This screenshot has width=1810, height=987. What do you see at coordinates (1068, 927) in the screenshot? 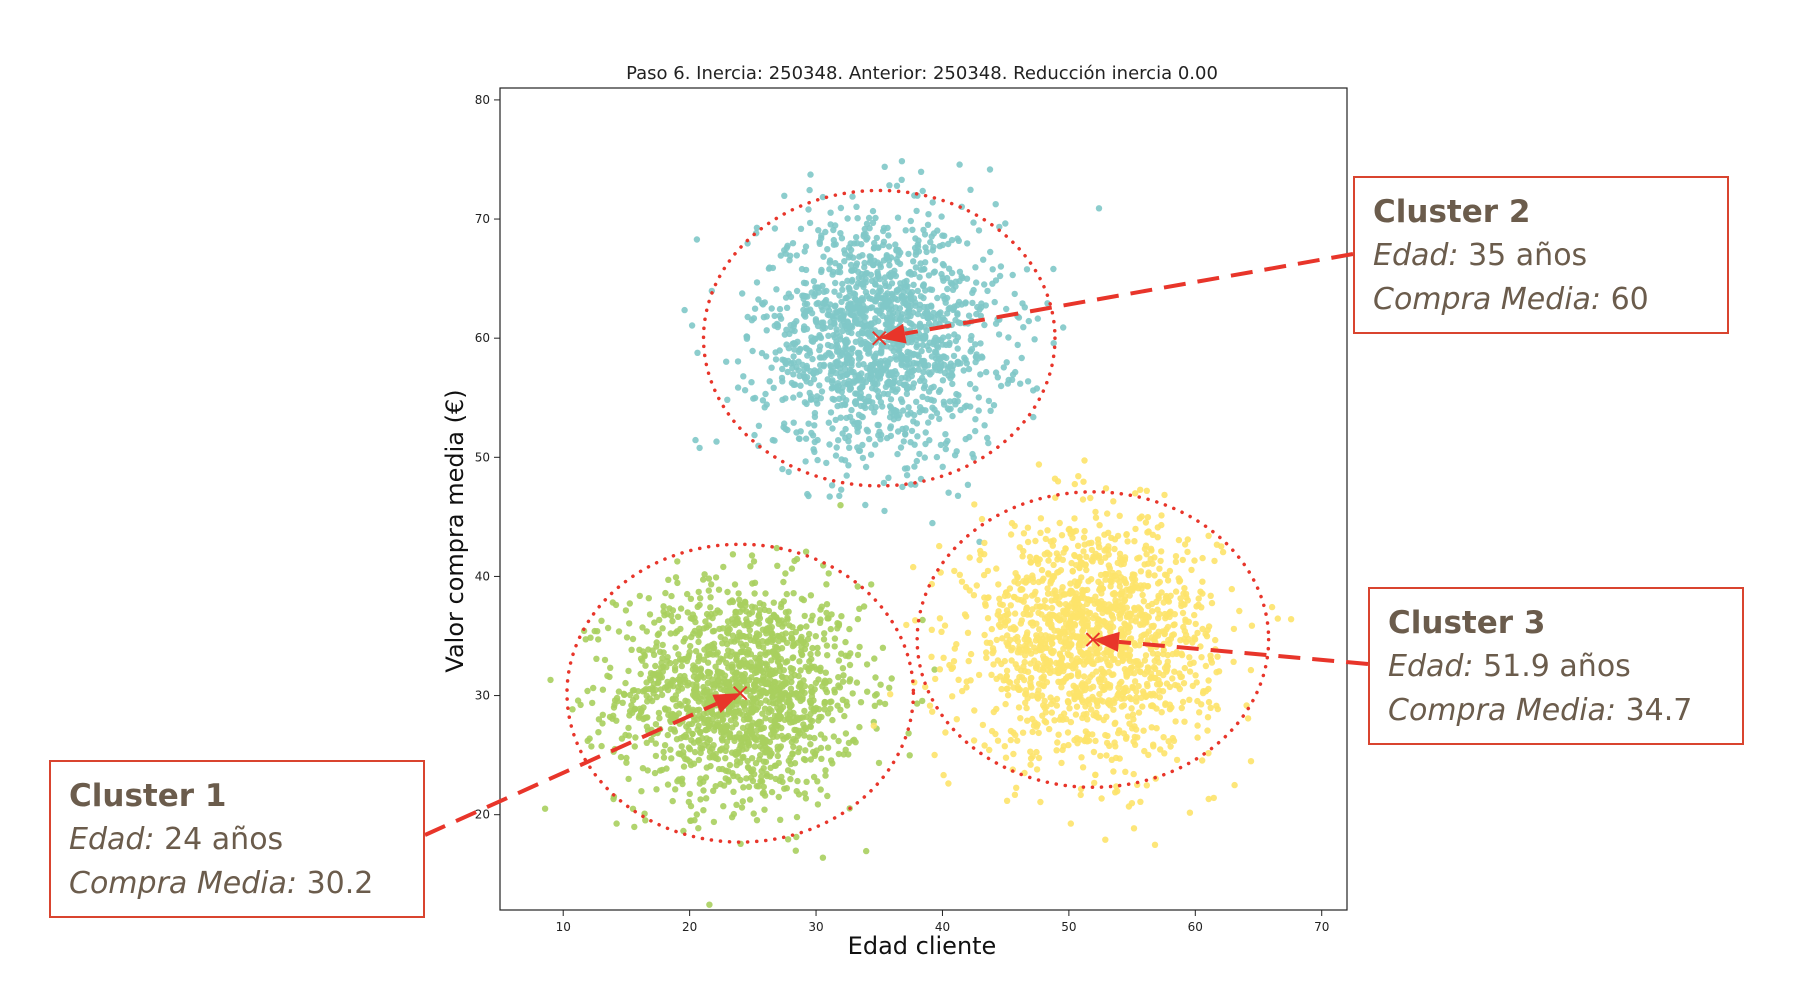
I see `x-tick-label: 50` at bounding box center [1068, 927].